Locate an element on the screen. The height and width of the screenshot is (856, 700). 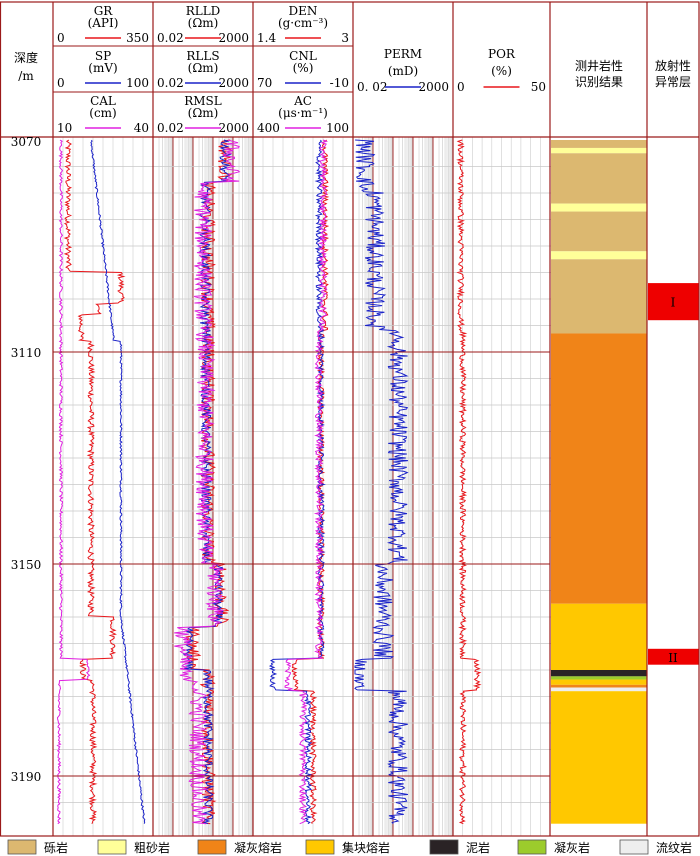
legend-label: 凝灰岩 is located at coordinates (572, 847).